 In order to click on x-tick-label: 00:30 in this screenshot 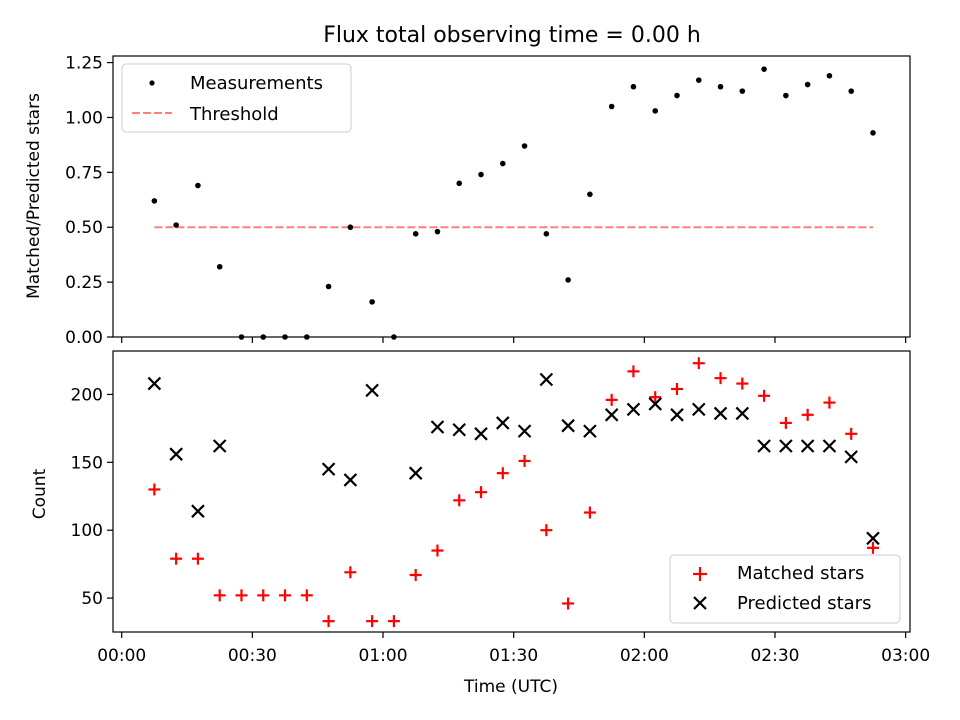, I will do `click(252, 656)`.